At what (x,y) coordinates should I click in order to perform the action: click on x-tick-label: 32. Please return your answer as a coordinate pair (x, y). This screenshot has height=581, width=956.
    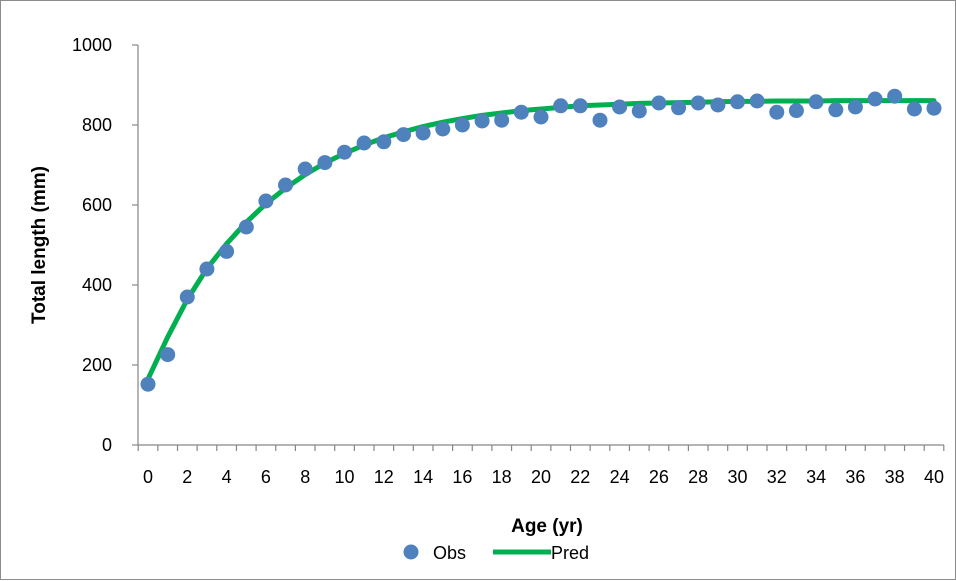
    Looking at the image, I should click on (777, 477).